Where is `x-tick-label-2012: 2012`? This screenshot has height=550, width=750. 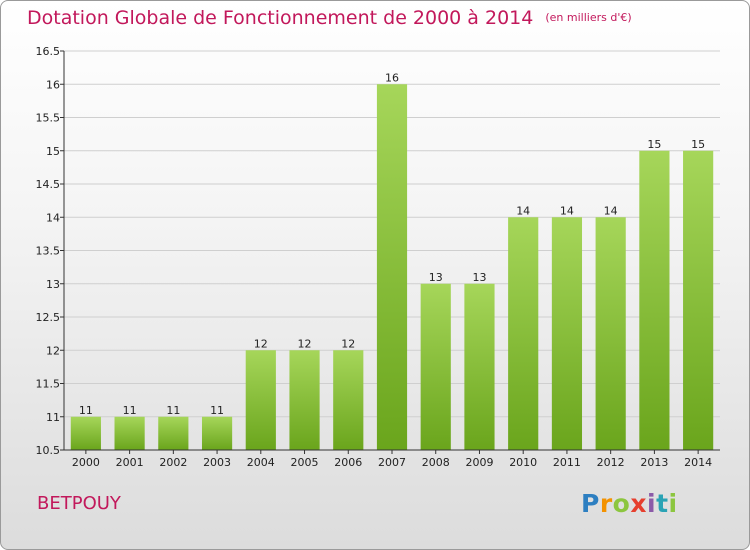
x-tick-label-2012: 2012 is located at coordinates (611, 462).